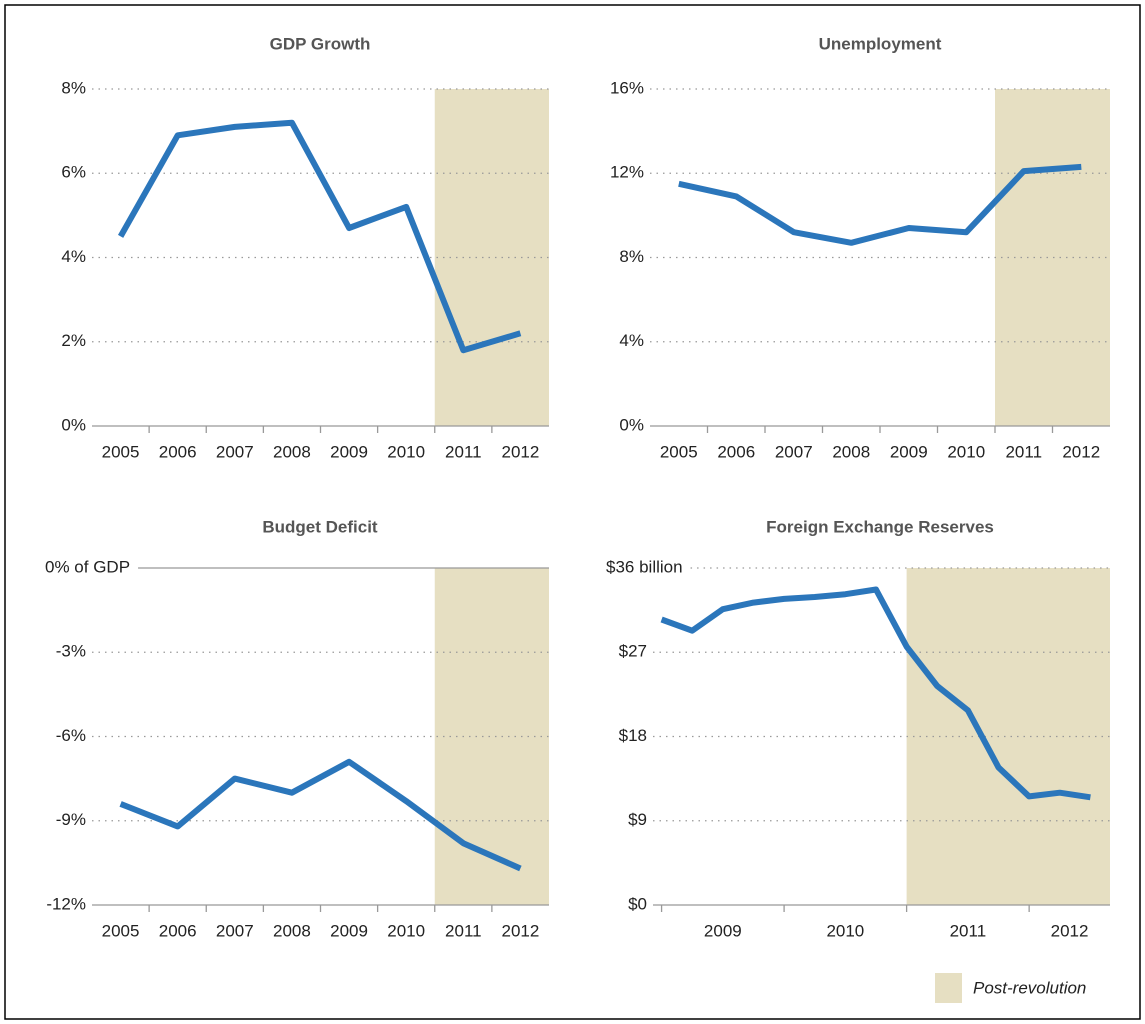  Describe the element at coordinates (320, 43) in the screenshot. I see `chart-title: GDP Growth` at that location.